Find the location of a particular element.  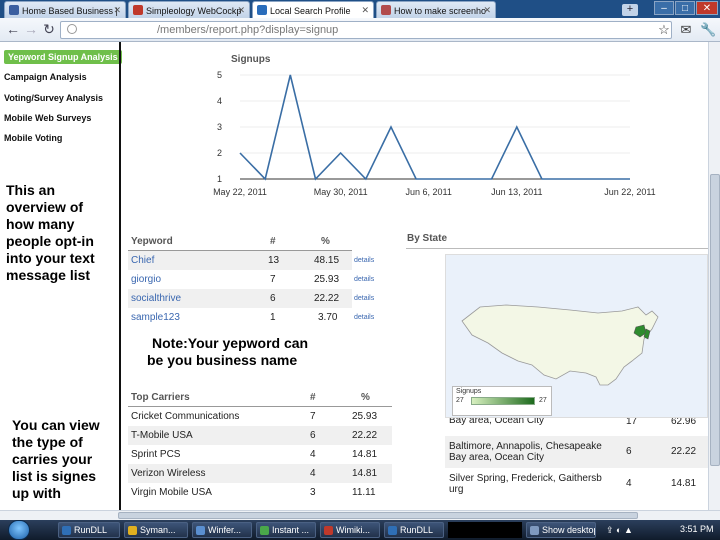

by-state-title: By State is located at coordinates (427, 238).